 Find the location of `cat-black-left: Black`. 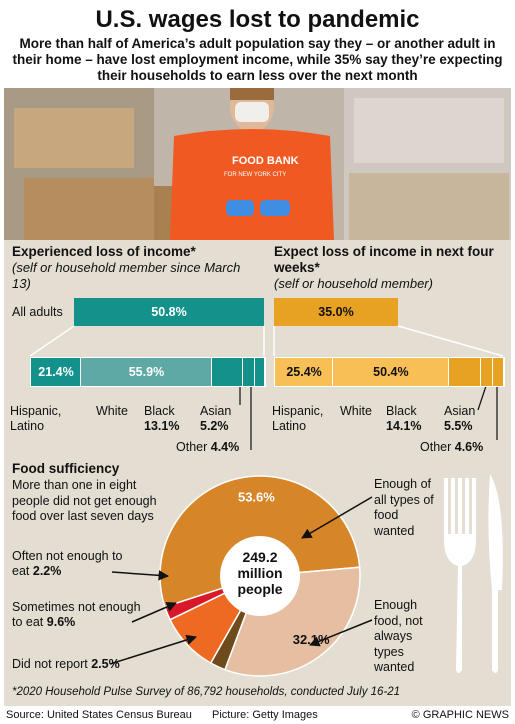

cat-black-left: Black is located at coordinates (159, 411).